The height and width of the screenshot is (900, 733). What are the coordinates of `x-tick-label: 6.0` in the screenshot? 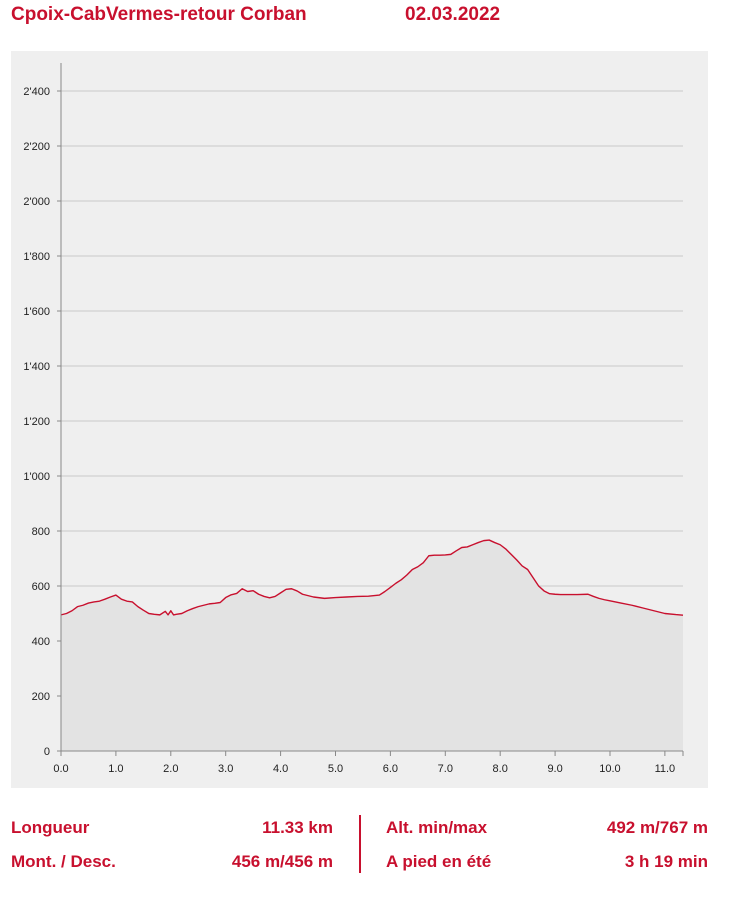 It's located at (390, 769).